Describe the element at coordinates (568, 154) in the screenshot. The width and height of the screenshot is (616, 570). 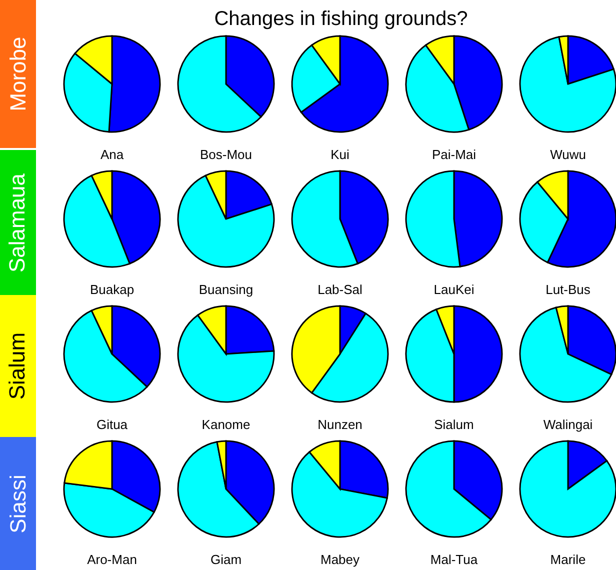
I see `text: Wuwu` at that location.